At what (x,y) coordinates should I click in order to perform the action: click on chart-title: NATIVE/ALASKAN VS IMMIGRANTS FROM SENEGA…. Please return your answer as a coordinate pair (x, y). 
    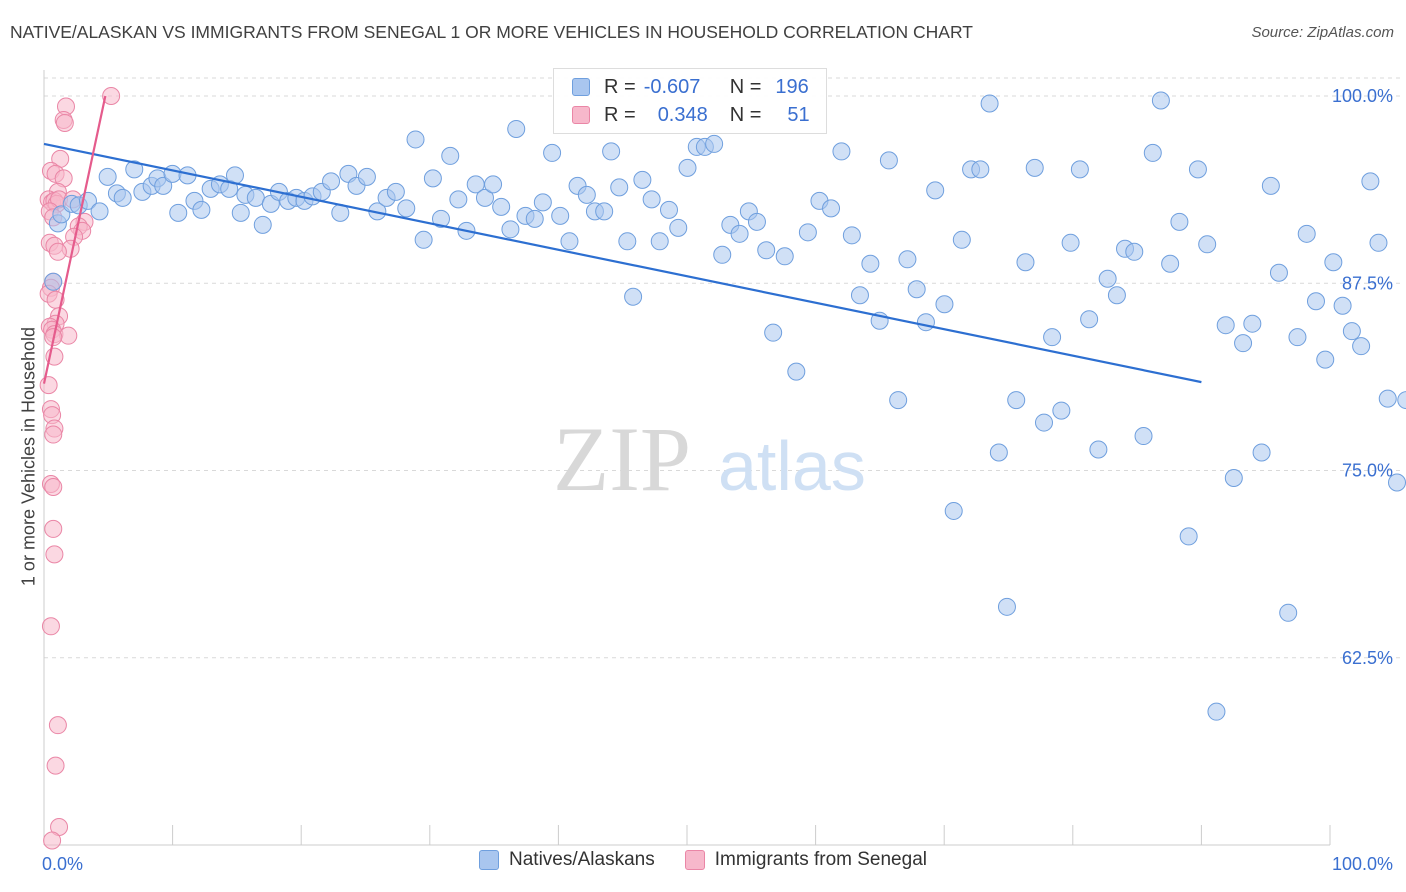
    Looking at the image, I should click on (491, 32).